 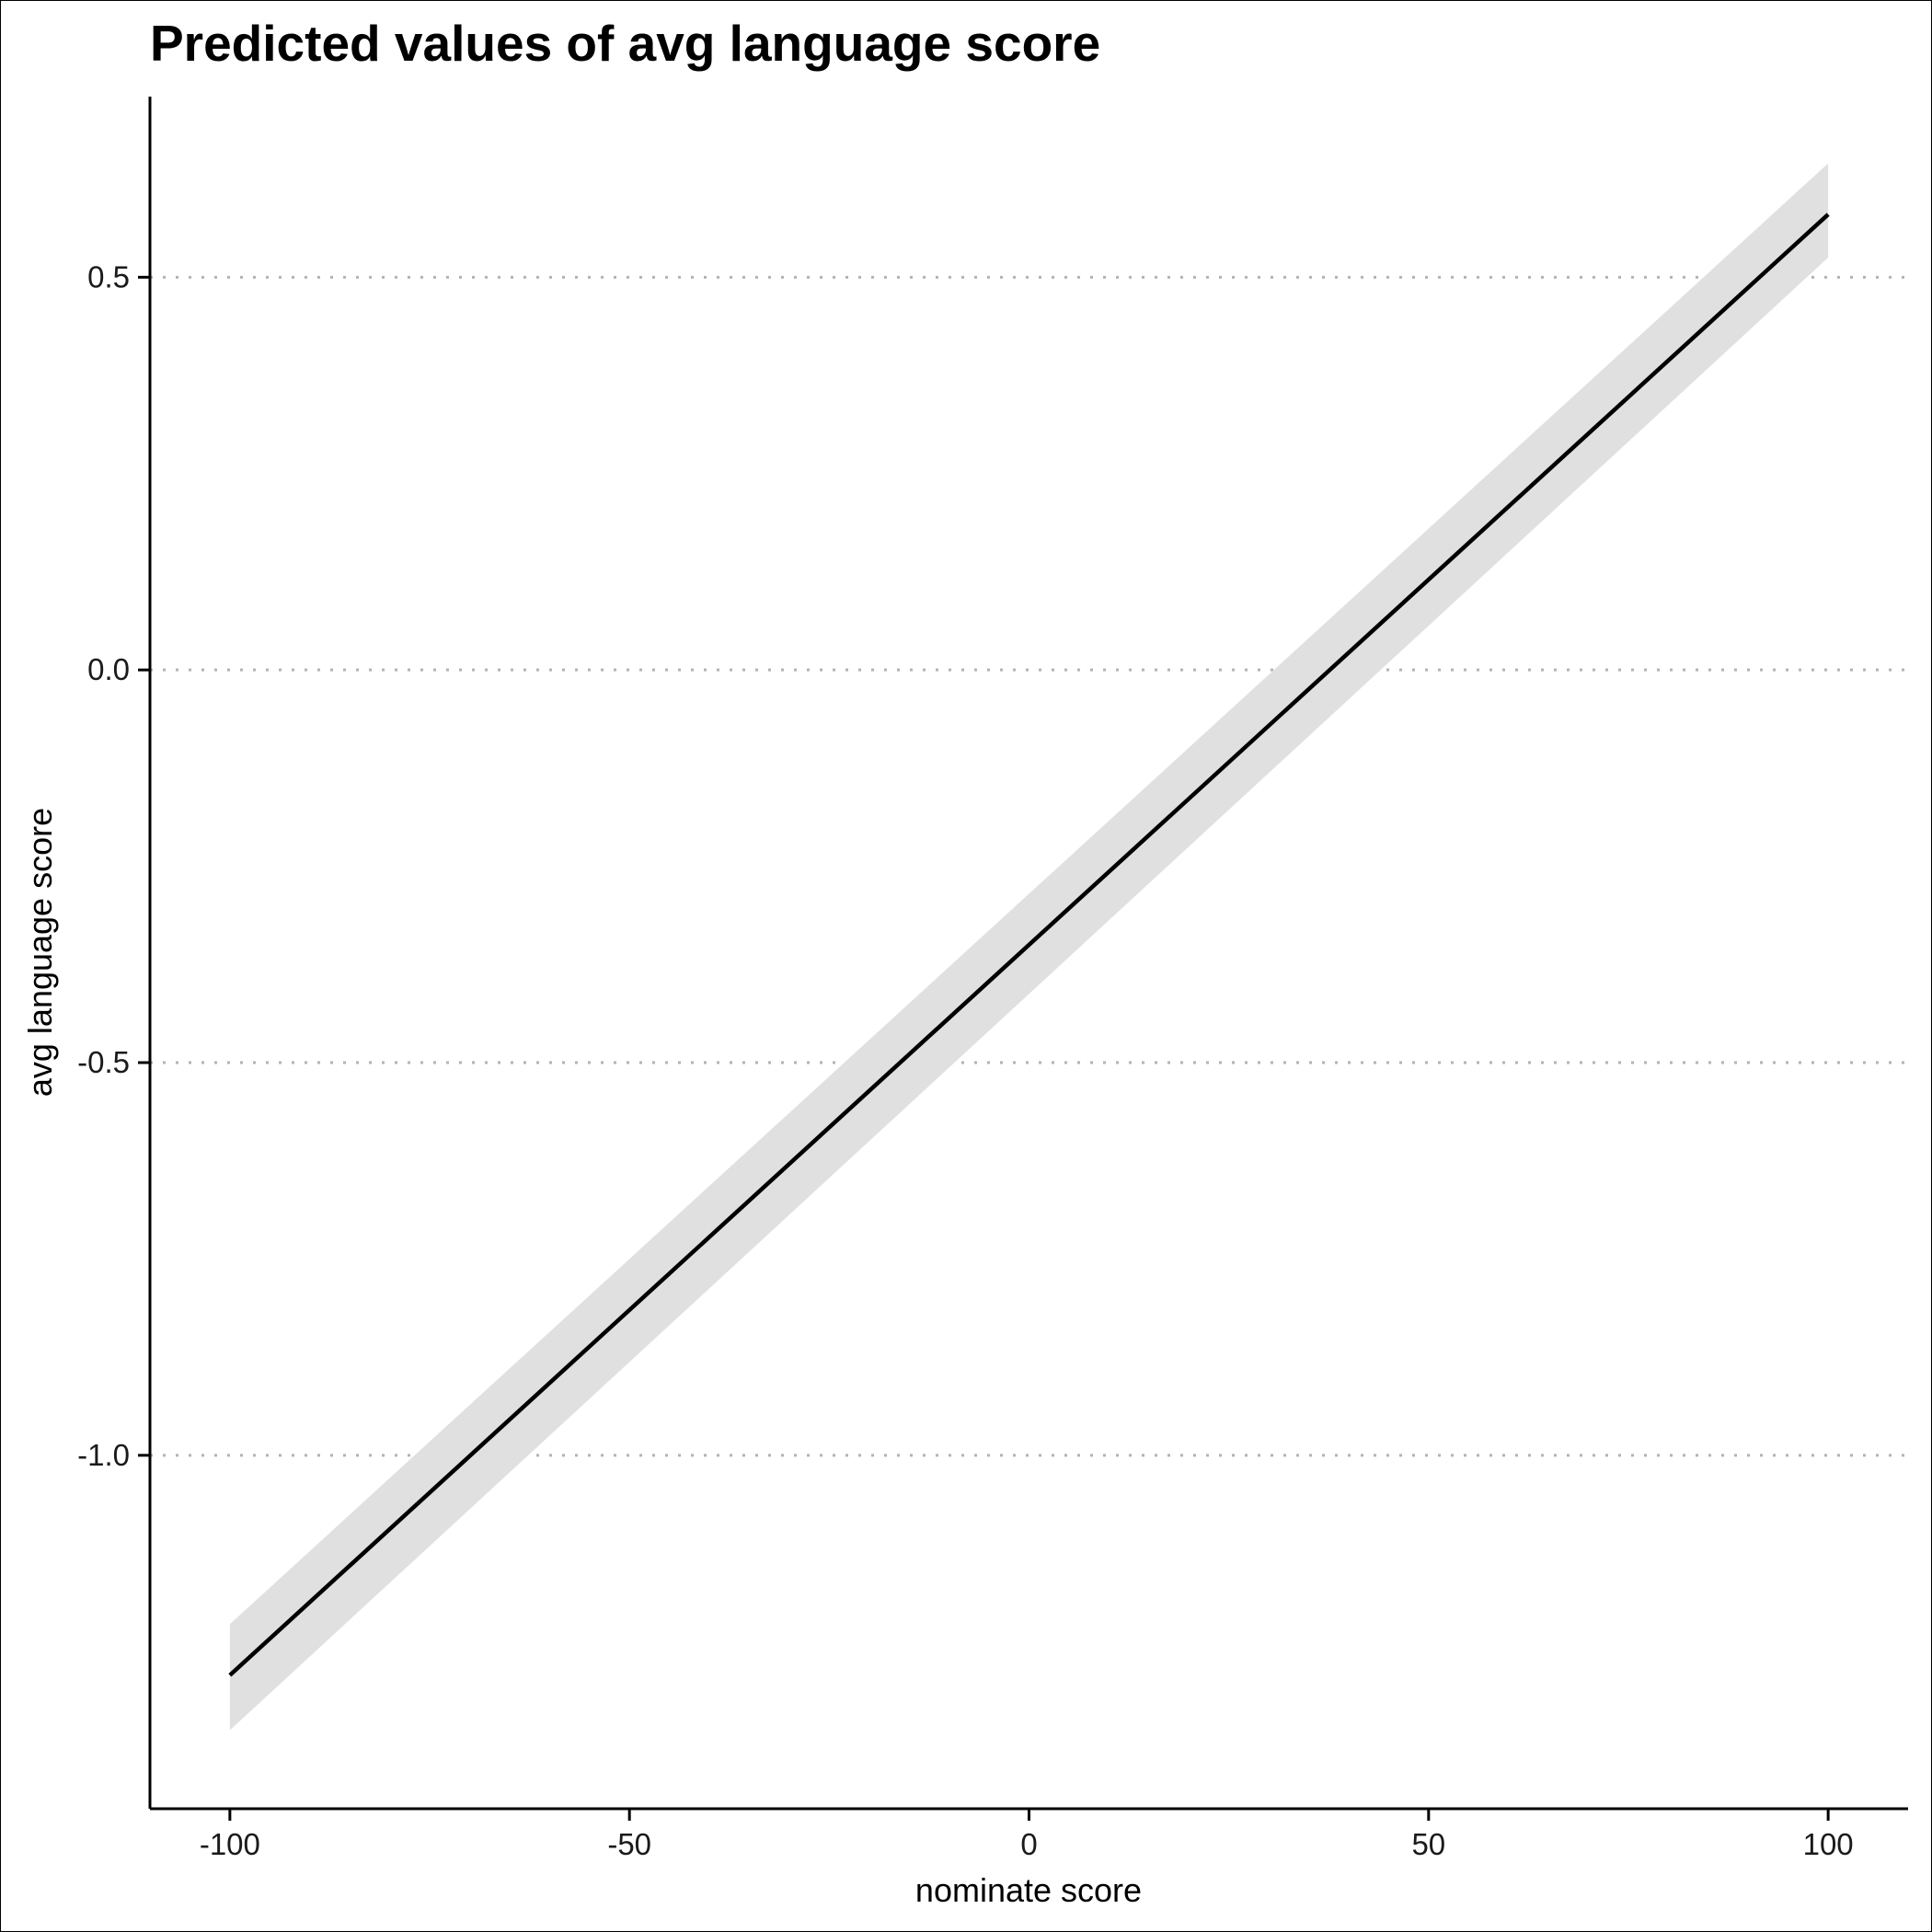 What do you see at coordinates (629, 1844) in the screenshot?
I see `x-tick-label: -50` at bounding box center [629, 1844].